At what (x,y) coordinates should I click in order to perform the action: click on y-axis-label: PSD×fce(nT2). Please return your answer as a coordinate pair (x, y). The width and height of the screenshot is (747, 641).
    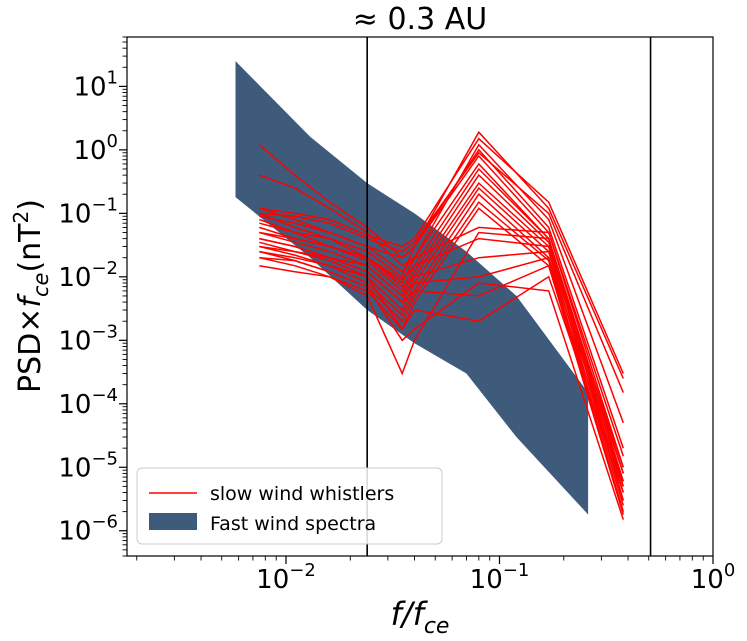
    Looking at the image, I should click on (31, 296).